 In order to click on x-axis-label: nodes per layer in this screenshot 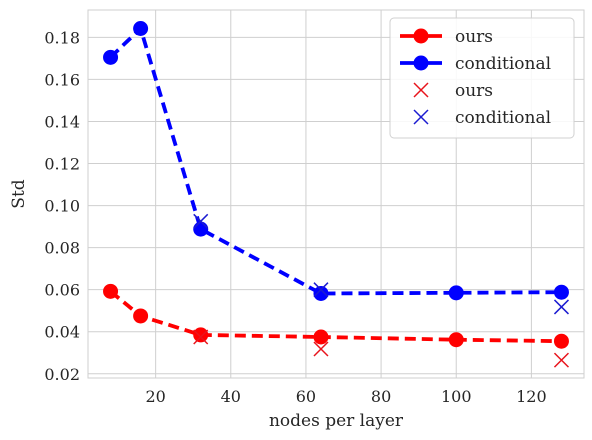, I will do `click(336, 421)`.